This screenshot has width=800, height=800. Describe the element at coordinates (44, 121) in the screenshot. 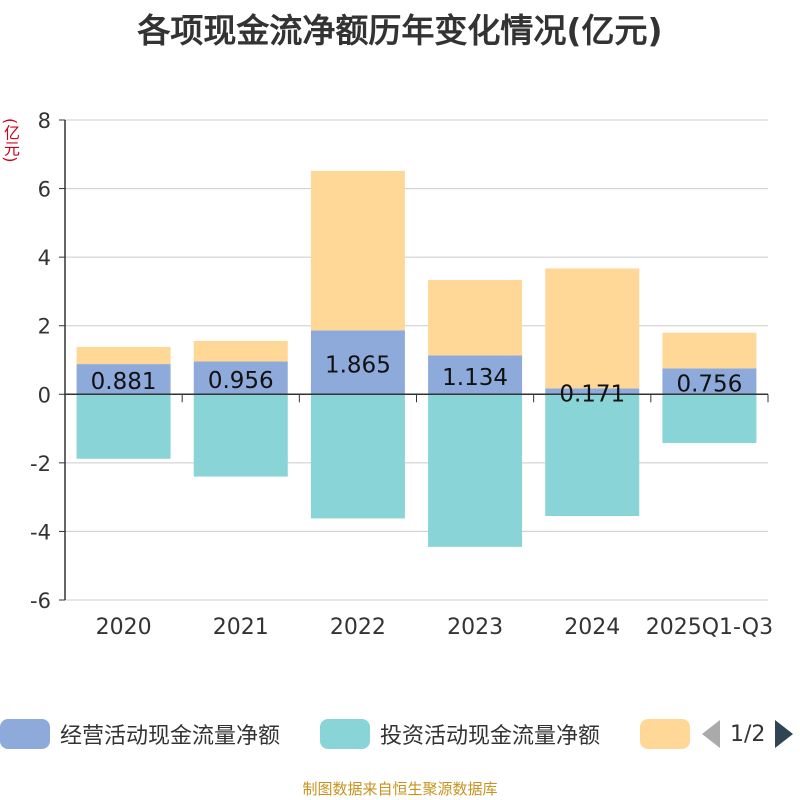

I see `y-tick-label: 8` at that location.